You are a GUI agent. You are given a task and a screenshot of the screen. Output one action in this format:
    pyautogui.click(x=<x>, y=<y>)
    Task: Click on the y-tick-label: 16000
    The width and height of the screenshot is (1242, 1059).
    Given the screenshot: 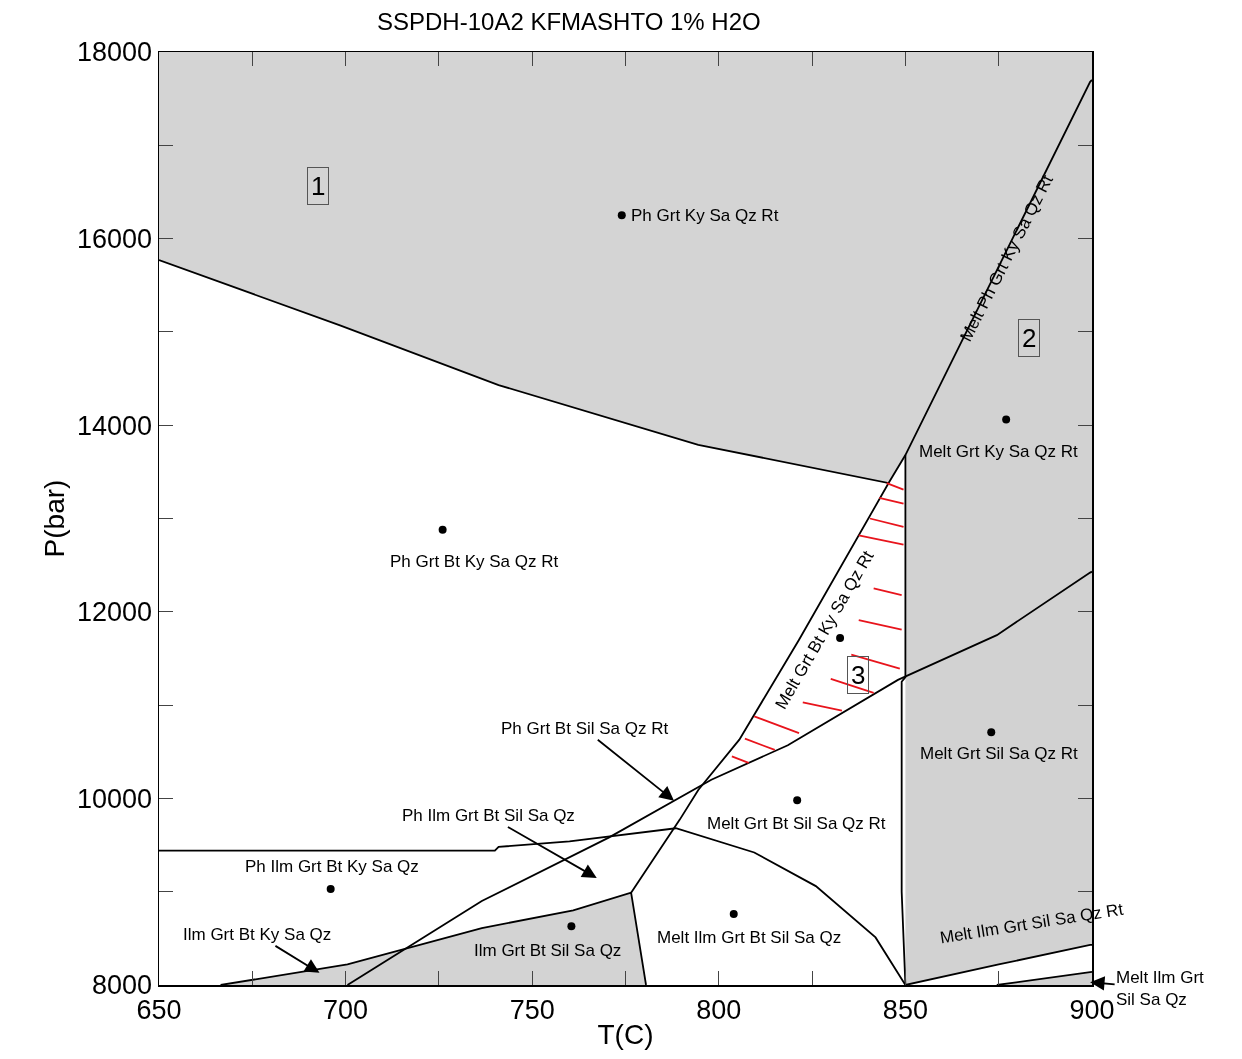 What is the action you would take?
    pyautogui.click(x=115, y=239)
    